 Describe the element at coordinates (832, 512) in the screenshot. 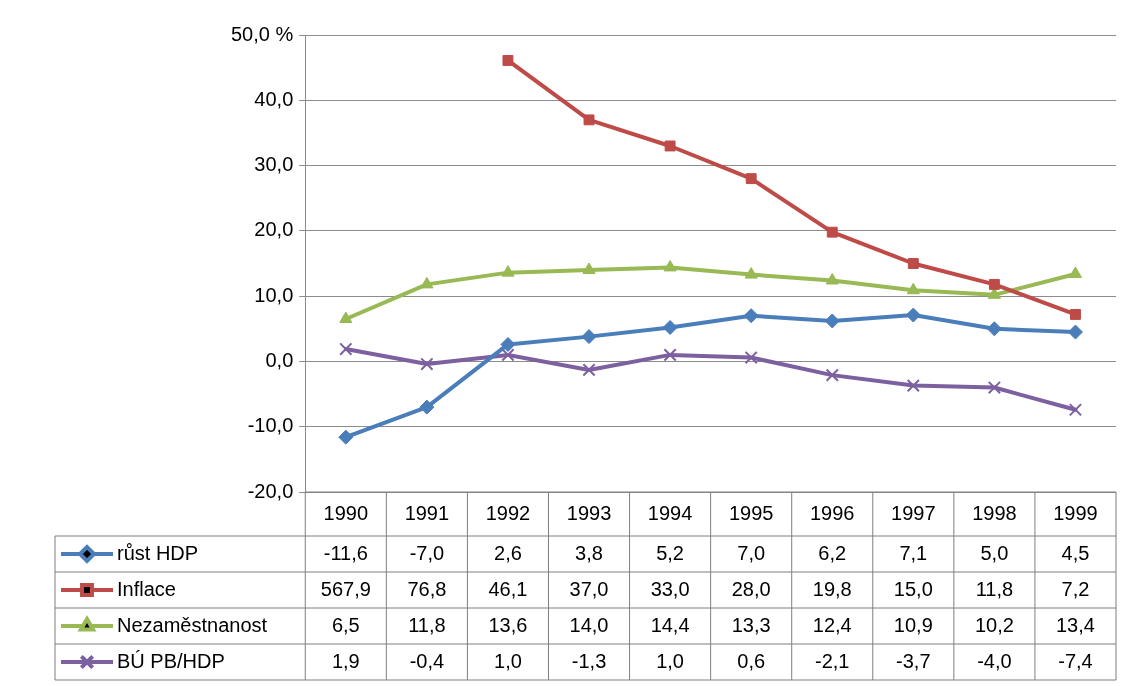

I see `x-tick-label: 1996` at that location.